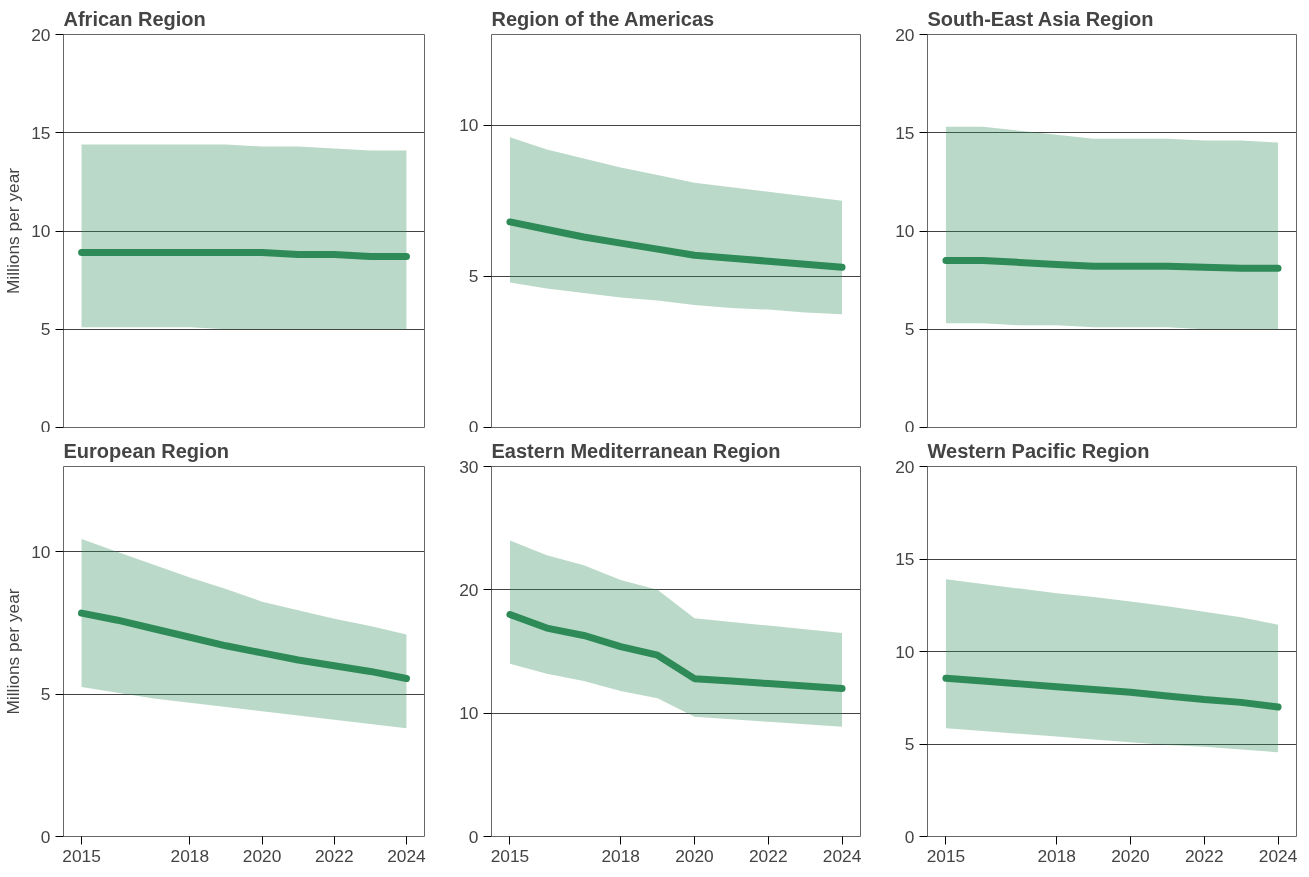 The image size is (1309, 877). Describe the element at coordinates (146, 450) in the screenshot. I see `chart-title: European Region` at that location.